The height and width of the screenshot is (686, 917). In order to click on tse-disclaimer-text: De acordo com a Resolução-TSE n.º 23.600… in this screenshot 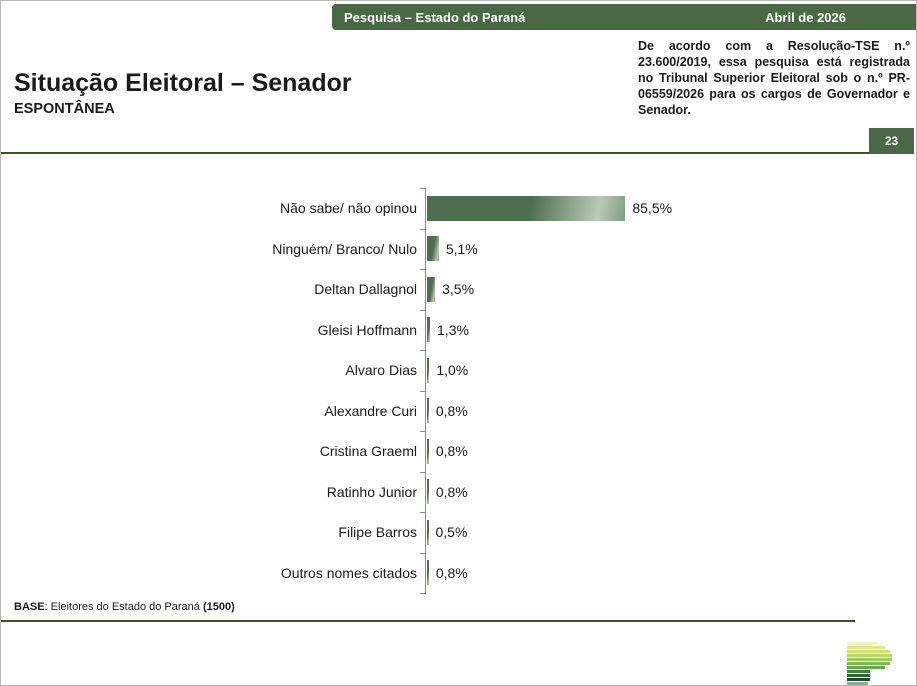, I will do `click(774, 78)`.